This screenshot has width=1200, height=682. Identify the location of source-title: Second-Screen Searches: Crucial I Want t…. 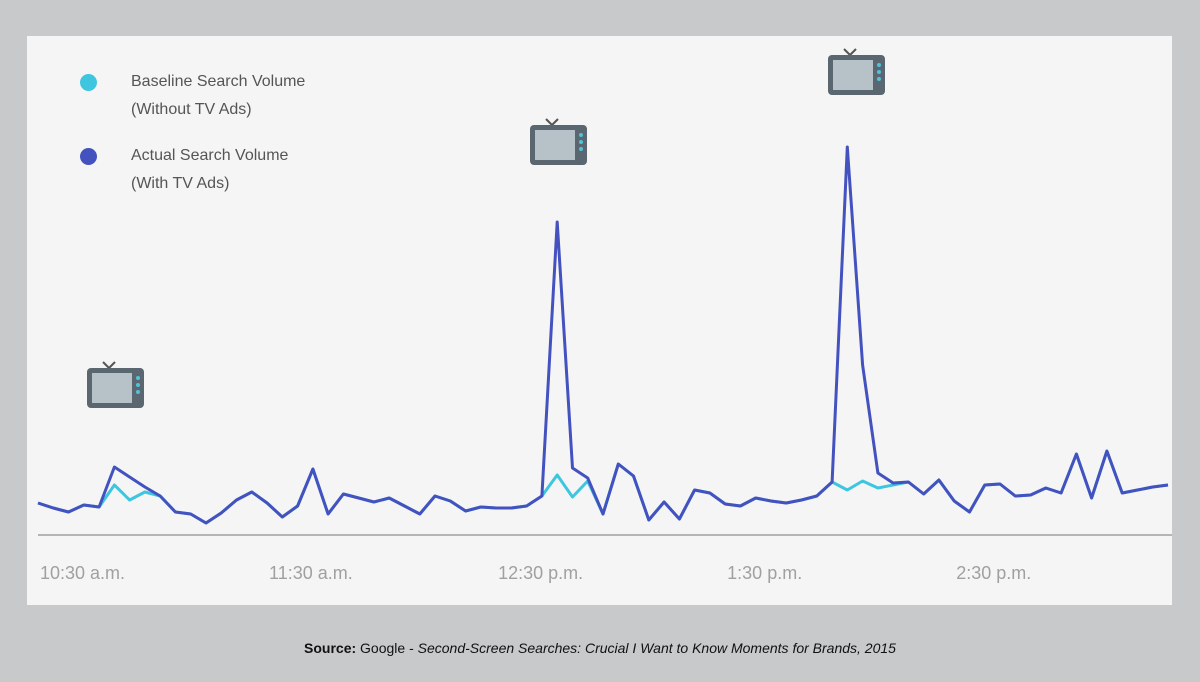
(656, 648).